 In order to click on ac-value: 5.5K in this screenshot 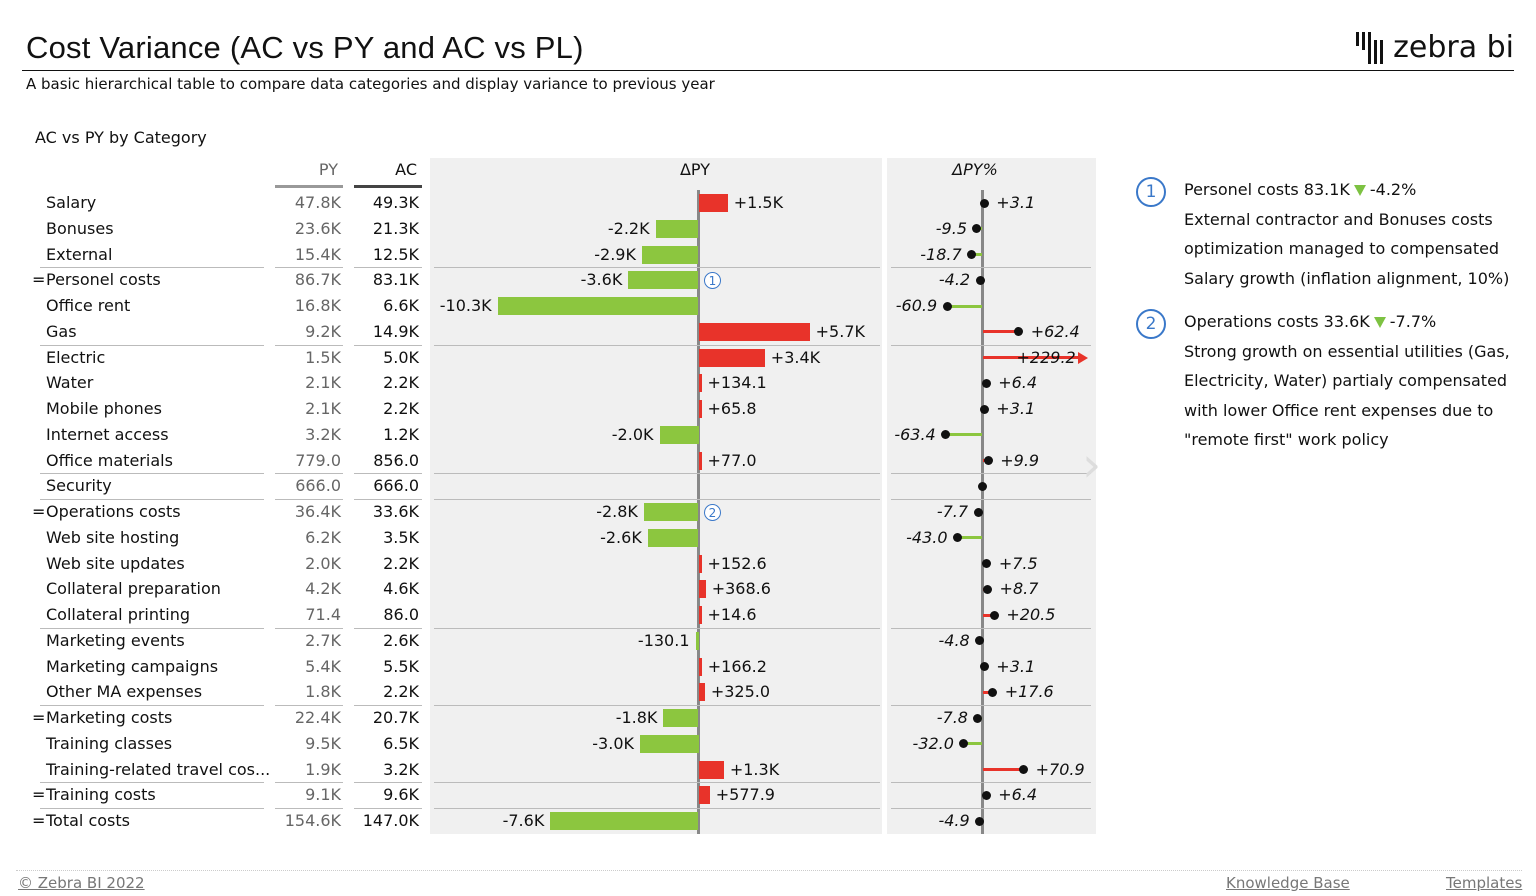, I will do `click(401, 666)`.